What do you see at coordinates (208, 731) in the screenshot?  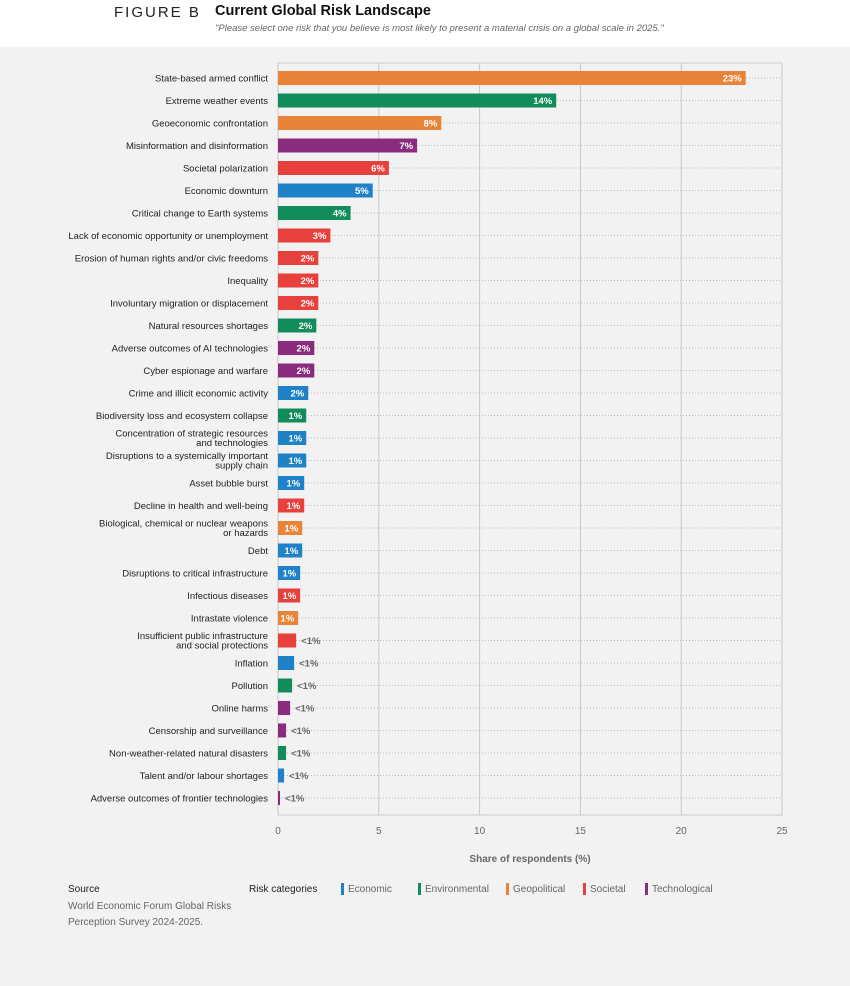 I see `bar-label: Censorship and surveillance` at bounding box center [208, 731].